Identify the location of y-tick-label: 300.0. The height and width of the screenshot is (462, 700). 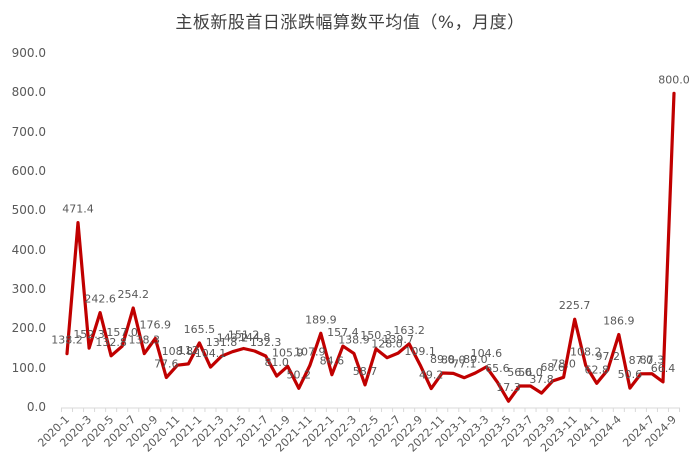
(28, 289).